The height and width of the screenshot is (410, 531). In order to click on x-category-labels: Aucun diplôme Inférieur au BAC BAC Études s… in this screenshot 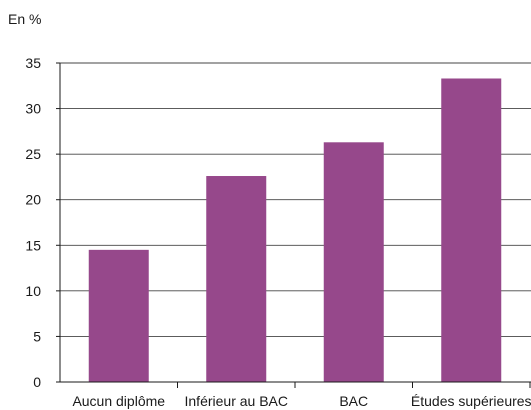, I will do `click(301, 401)`.